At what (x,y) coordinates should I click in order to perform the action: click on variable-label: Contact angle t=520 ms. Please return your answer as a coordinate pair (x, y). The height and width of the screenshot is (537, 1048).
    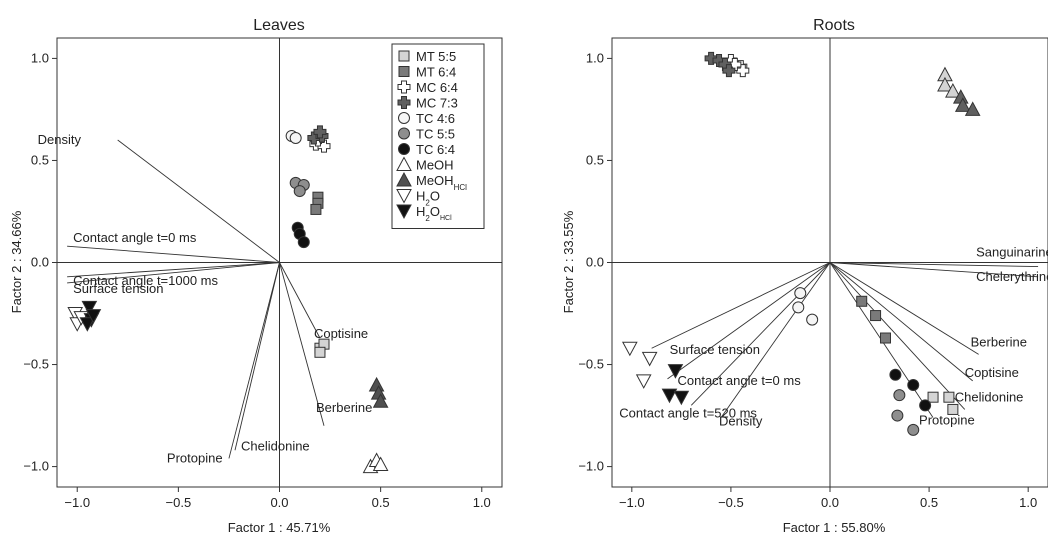
    Looking at the image, I should click on (688, 412).